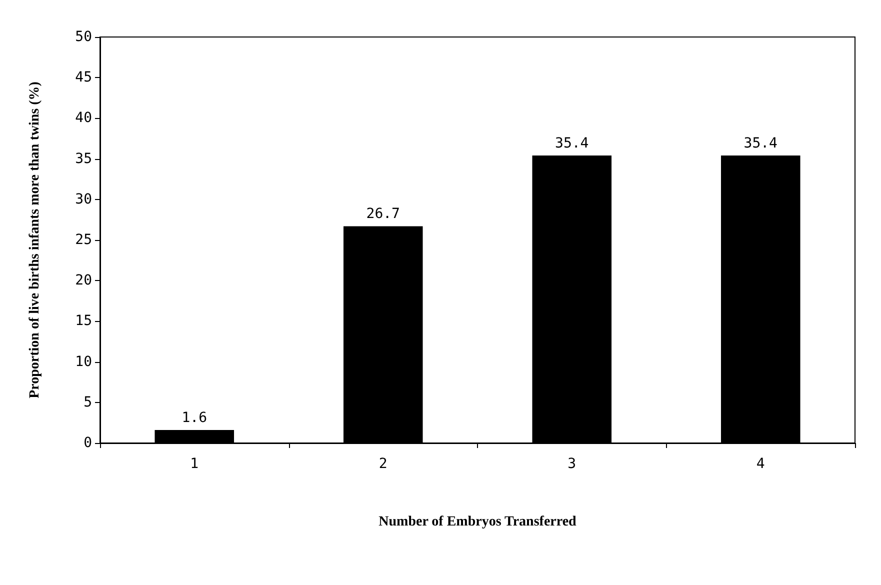 The width and height of the screenshot is (881, 585). Describe the element at coordinates (83, 78) in the screenshot. I see `y-tick-label: 45` at that location.